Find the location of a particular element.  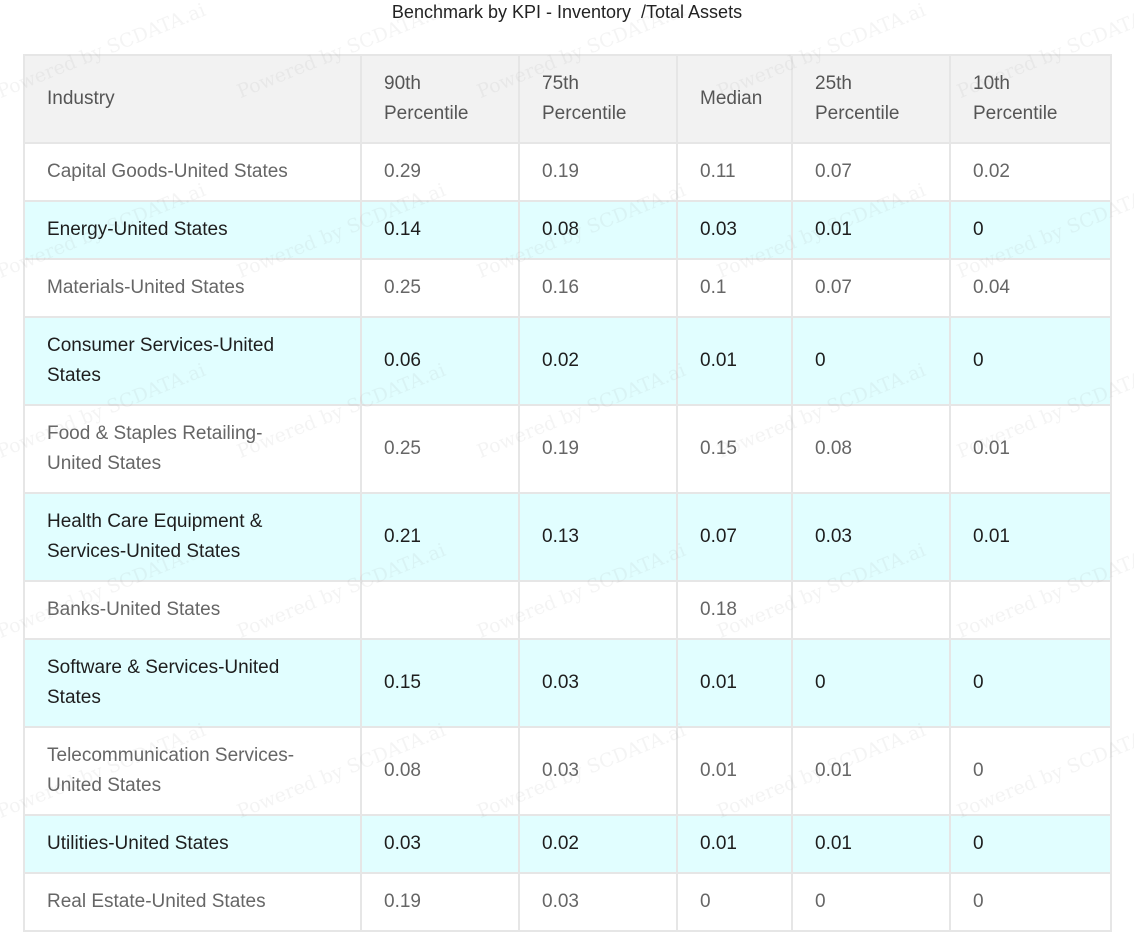

cell-industry: Utilities-United States is located at coordinates (192, 844).